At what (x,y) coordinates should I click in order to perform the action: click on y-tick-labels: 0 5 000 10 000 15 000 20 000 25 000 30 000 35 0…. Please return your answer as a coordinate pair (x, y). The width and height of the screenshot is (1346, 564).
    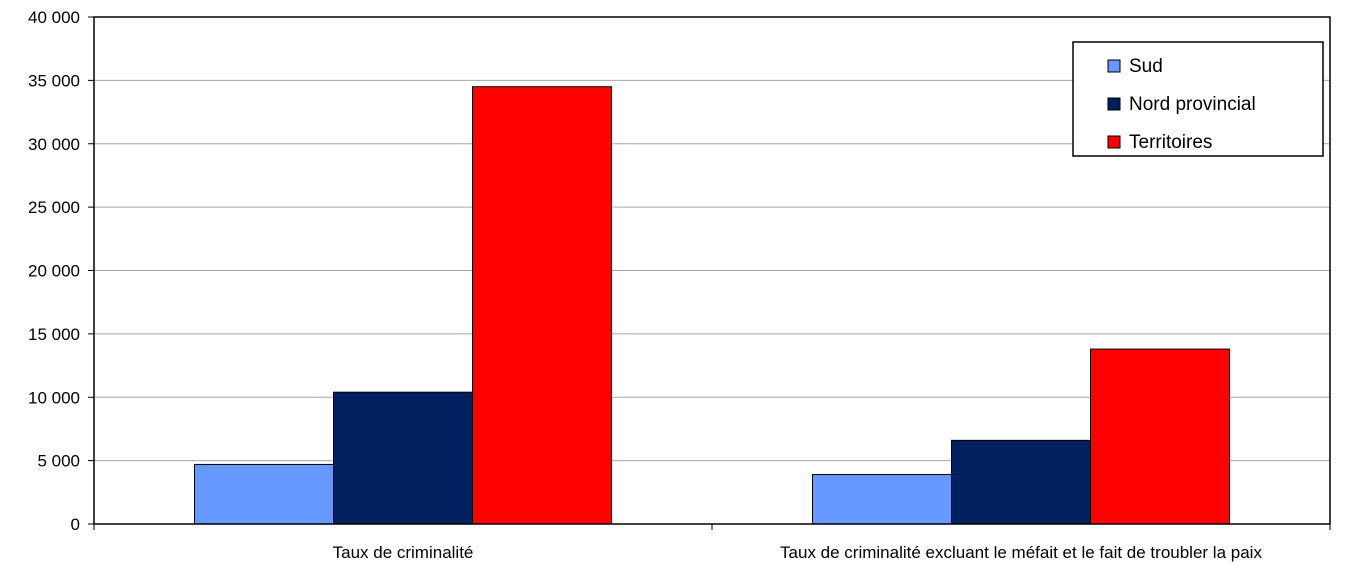
    Looking at the image, I should click on (54, 271).